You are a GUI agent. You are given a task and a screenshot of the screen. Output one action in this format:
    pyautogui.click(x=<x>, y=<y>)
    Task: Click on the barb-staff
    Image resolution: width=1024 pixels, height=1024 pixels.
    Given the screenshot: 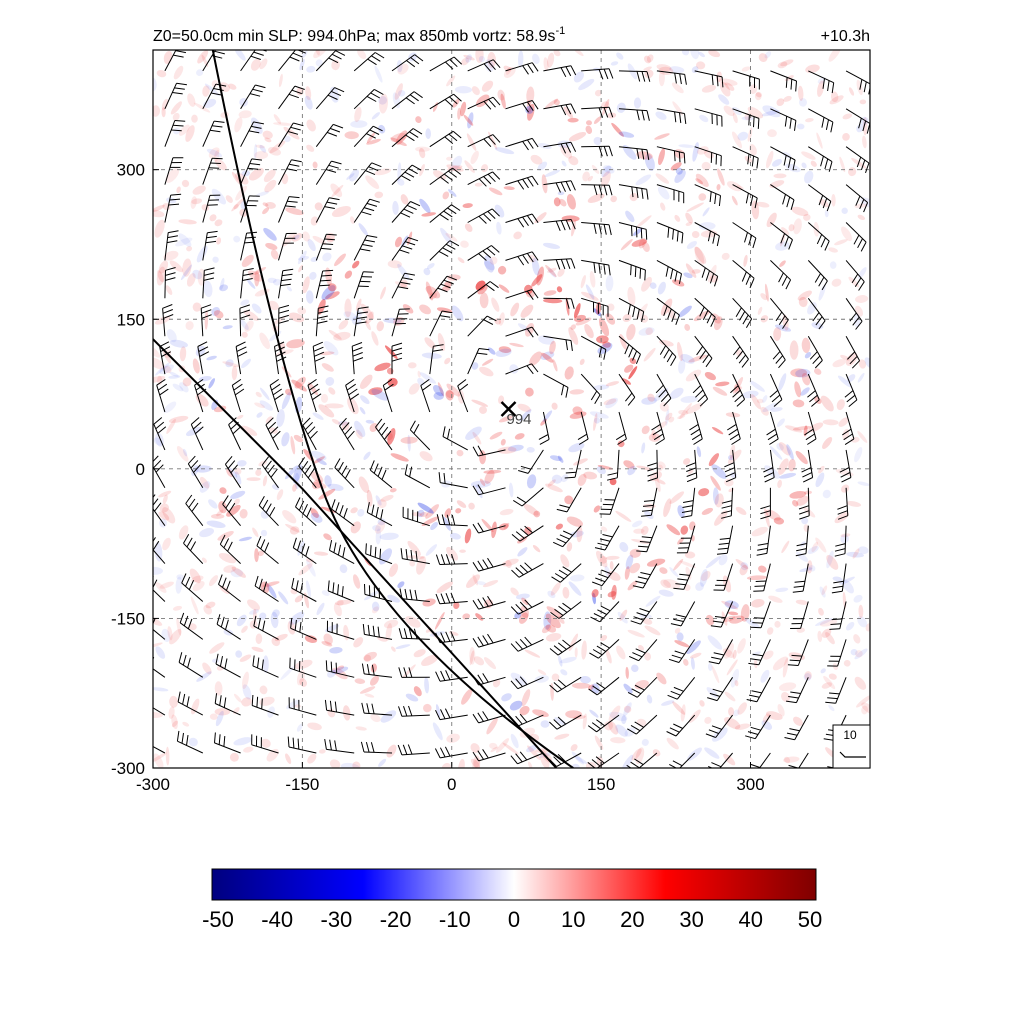 What is the action you would take?
    pyautogui.click(x=744, y=230)
    